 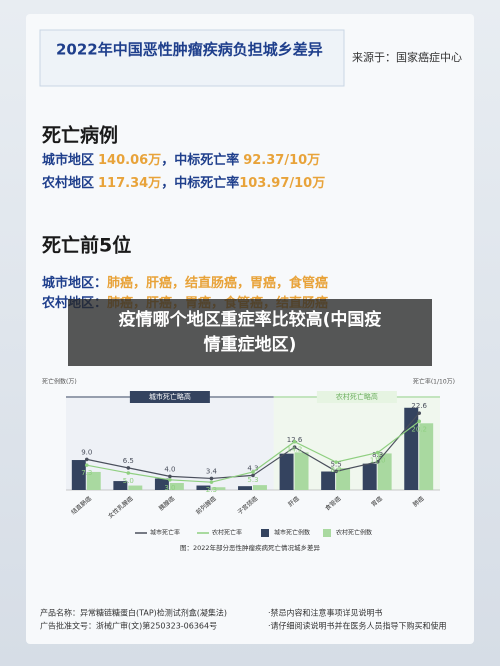 What do you see at coordinates (357, 626) in the screenshot?
I see `footer-right: ·请仔细阅读说明书并在医务人员指导下购买和使用` at bounding box center [357, 626].